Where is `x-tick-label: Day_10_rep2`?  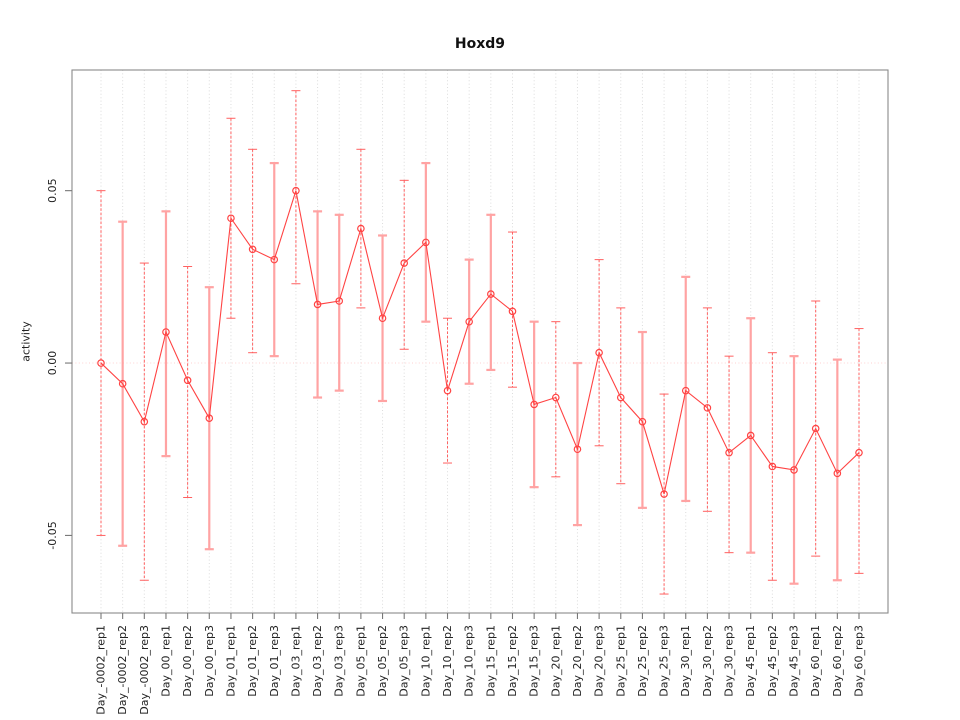 x-tick-label: Day_10_rep2 is located at coordinates (447, 661).